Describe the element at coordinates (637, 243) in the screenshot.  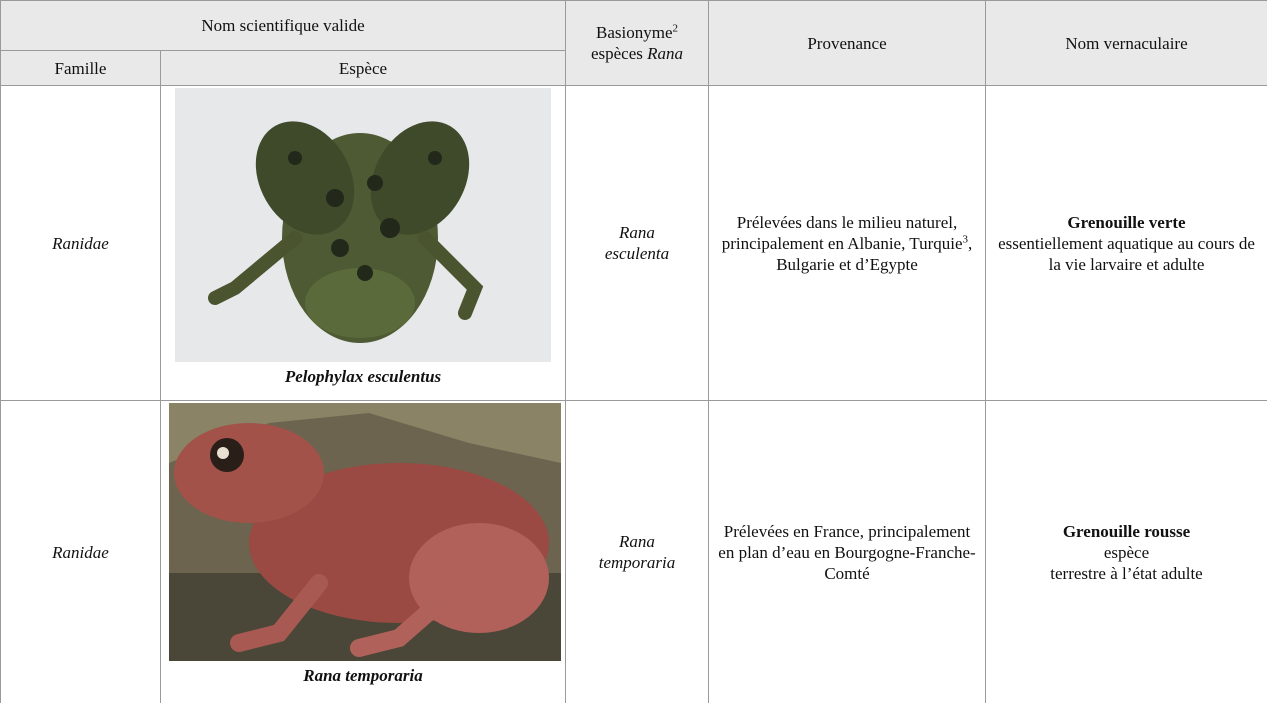
I see `basionym-cell: Rana esculenta` at that location.